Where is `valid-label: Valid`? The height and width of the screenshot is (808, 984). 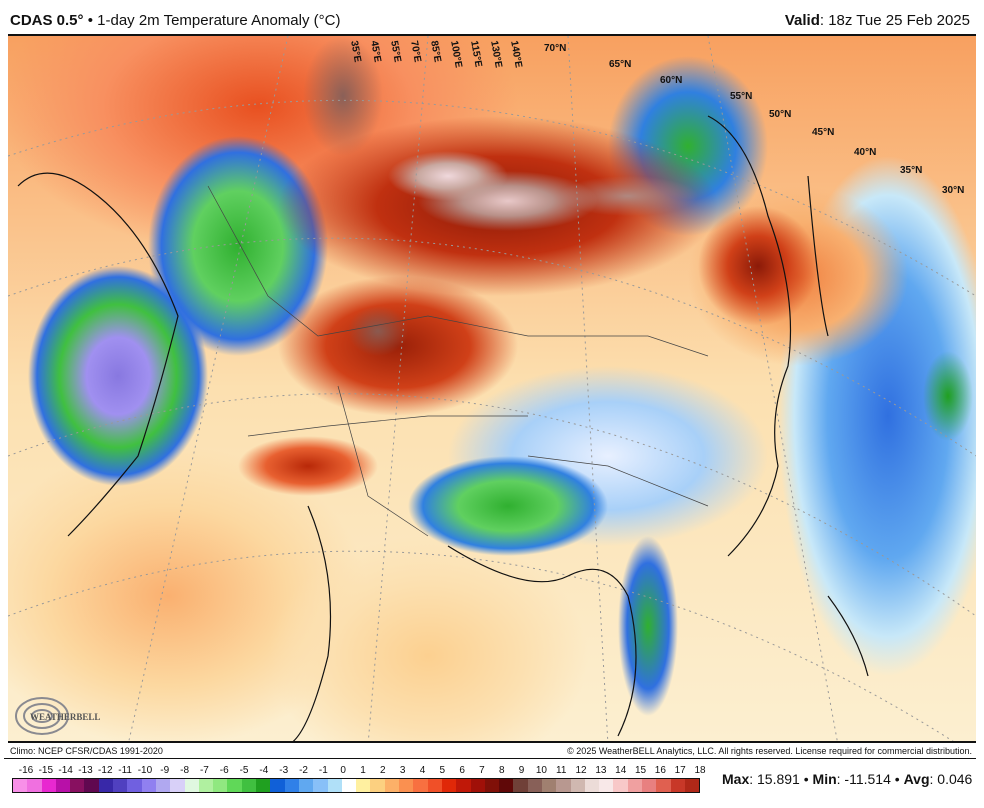
valid-label: Valid is located at coordinates (802, 20).